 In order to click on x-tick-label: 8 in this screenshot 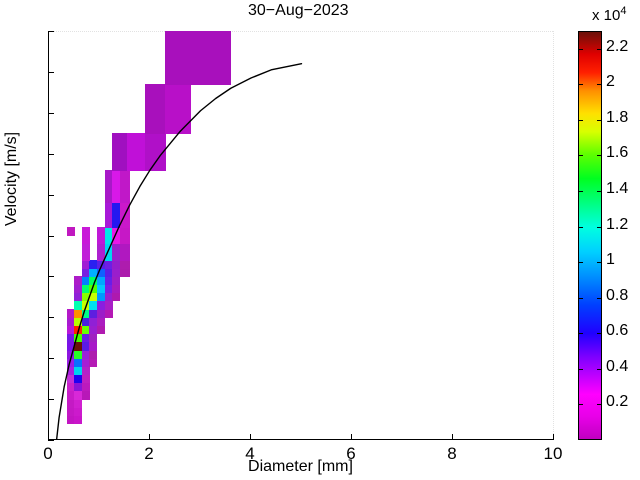, I will do `click(452, 453)`.